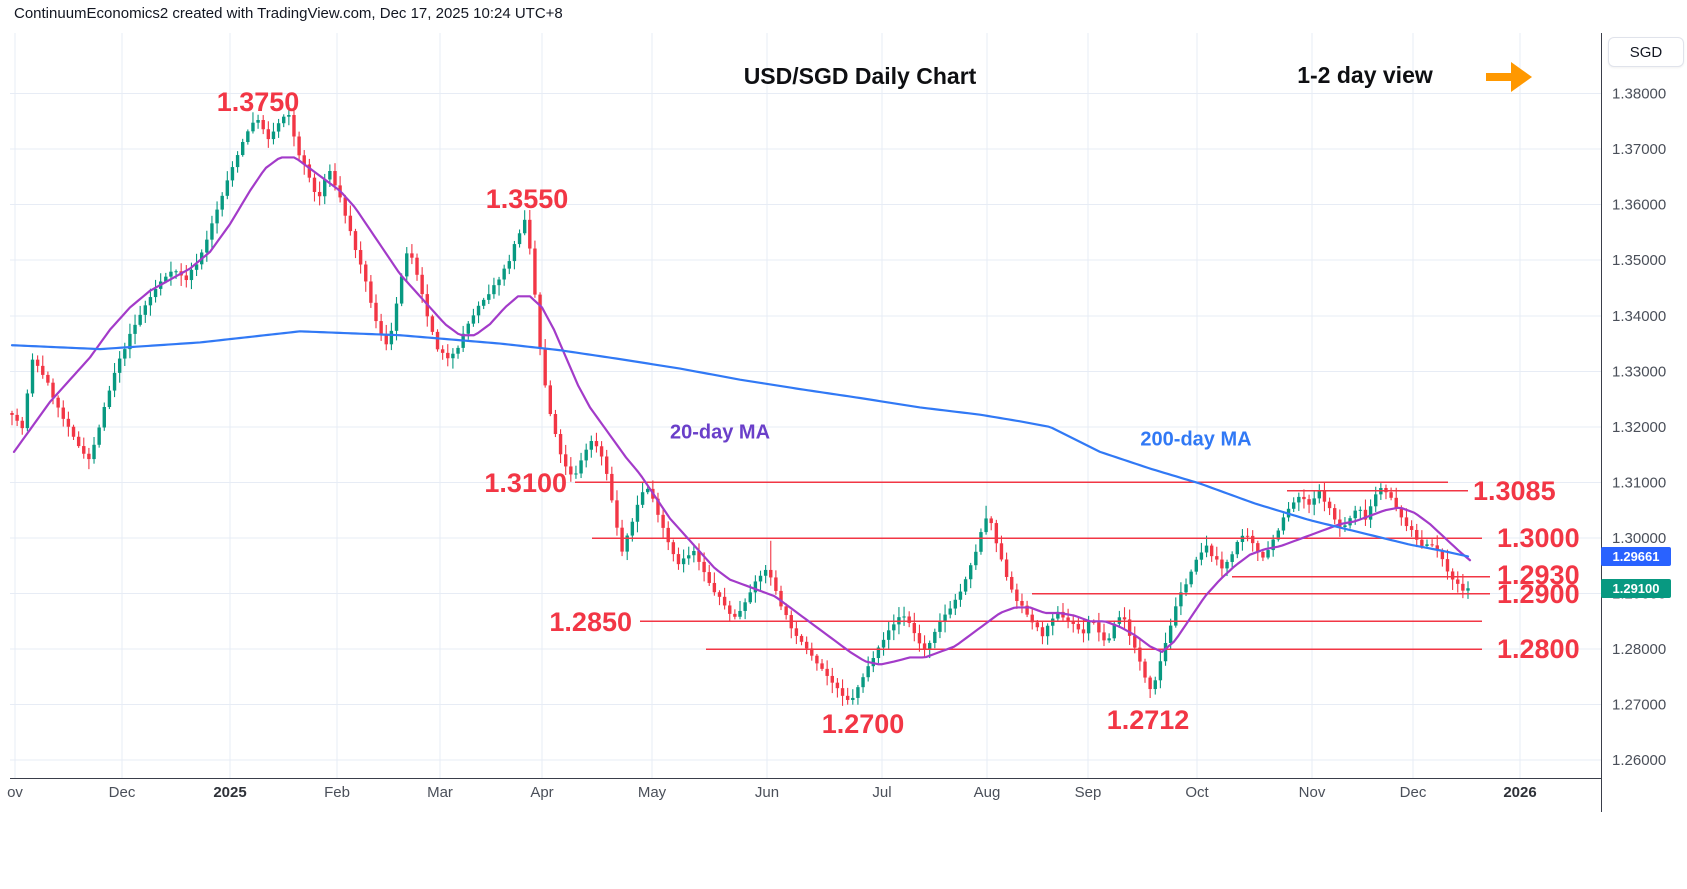  What do you see at coordinates (1639, 371) in the screenshot?
I see `price-tick-label: 1.33000` at bounding box center [1639, 371].